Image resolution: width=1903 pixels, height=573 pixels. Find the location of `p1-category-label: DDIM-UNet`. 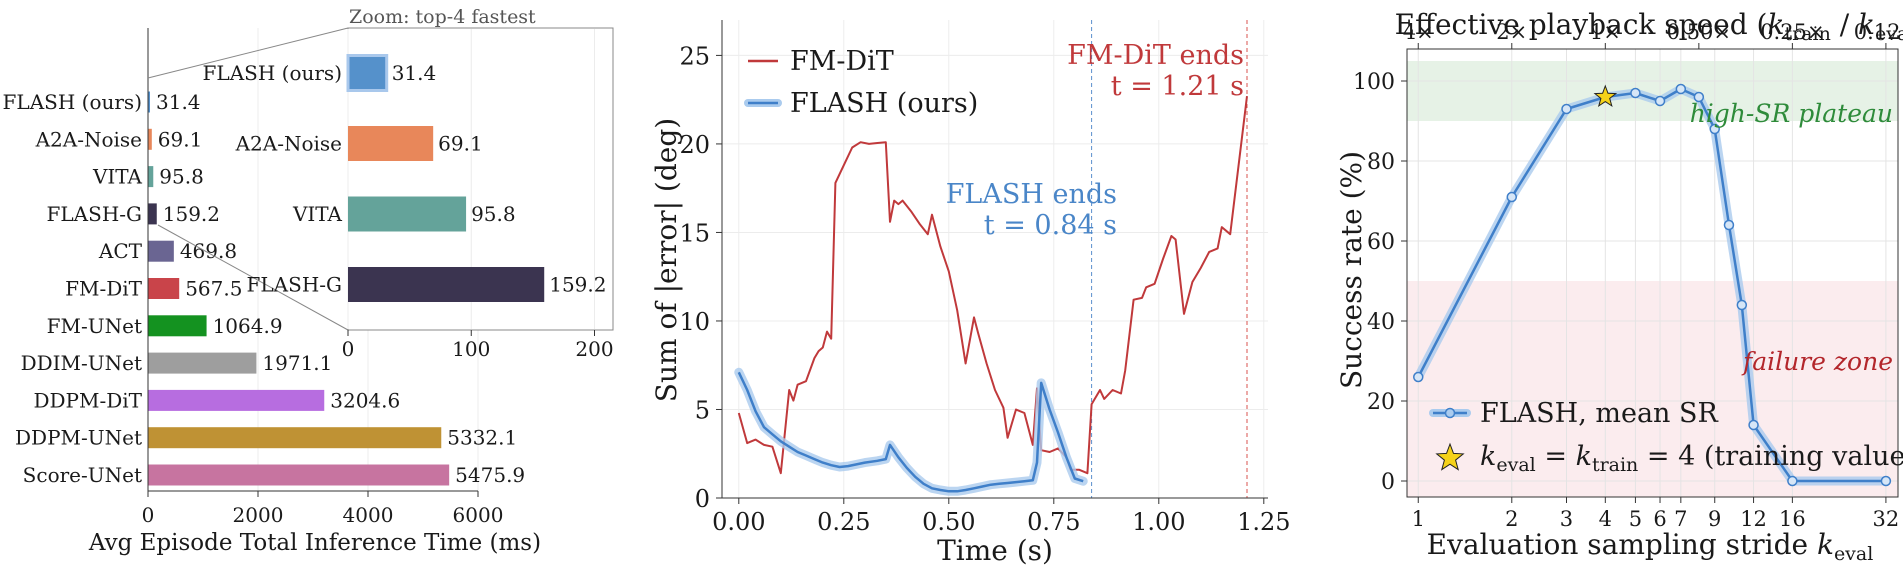

p1-category-label: DDIM-UNet is located at coordinates (81, 363).